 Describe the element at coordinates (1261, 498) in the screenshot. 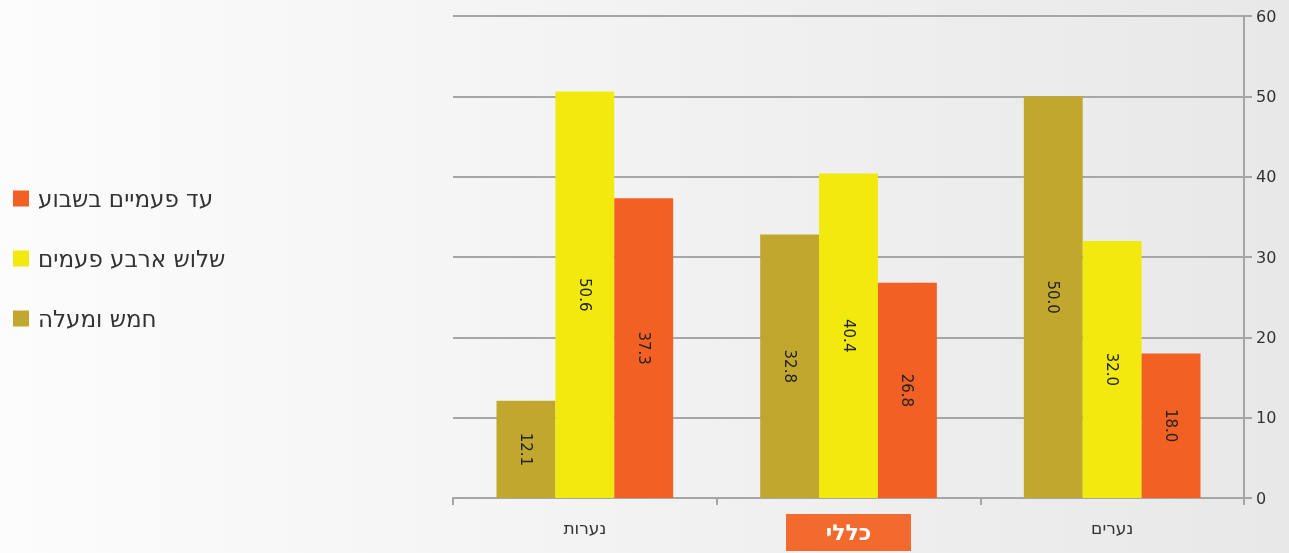

I see `y-tick-label: 0` at that location.